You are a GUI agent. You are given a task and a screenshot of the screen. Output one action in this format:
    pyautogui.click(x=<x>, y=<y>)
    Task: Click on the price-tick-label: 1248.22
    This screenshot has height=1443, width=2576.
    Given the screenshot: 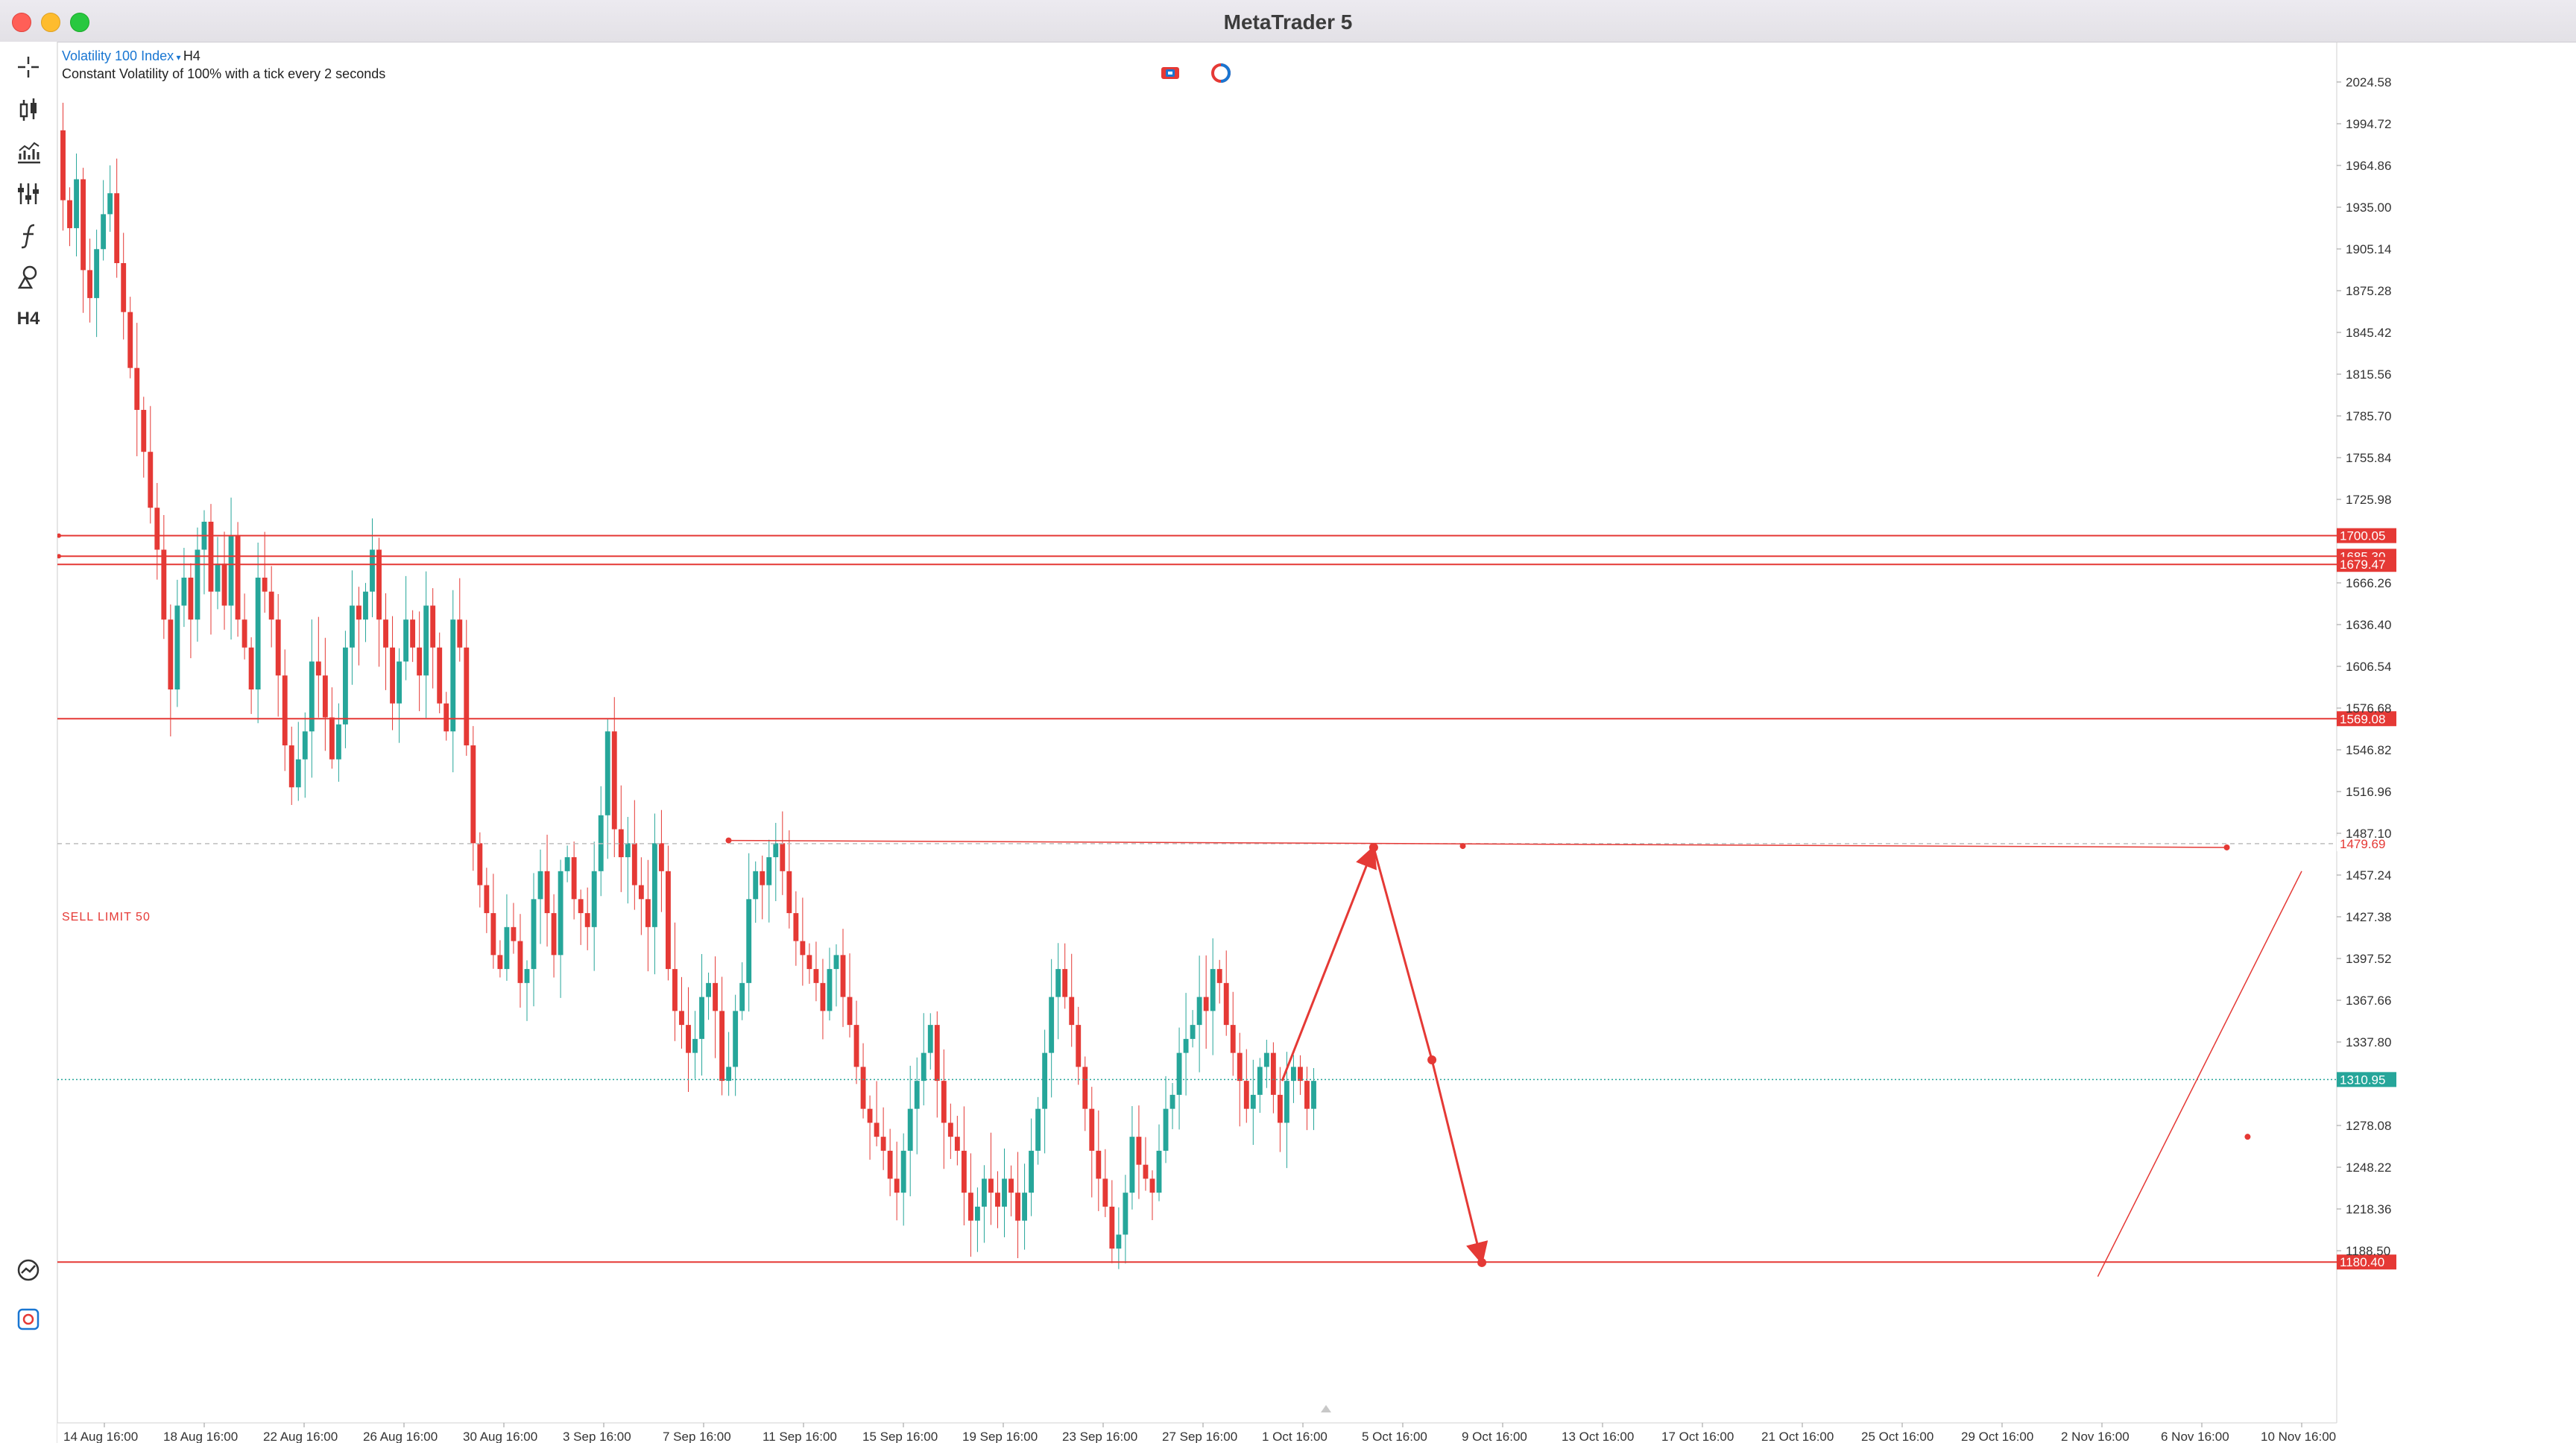 What is the action you would take?
    pyautogui.click(x=2368, y=1168)
    